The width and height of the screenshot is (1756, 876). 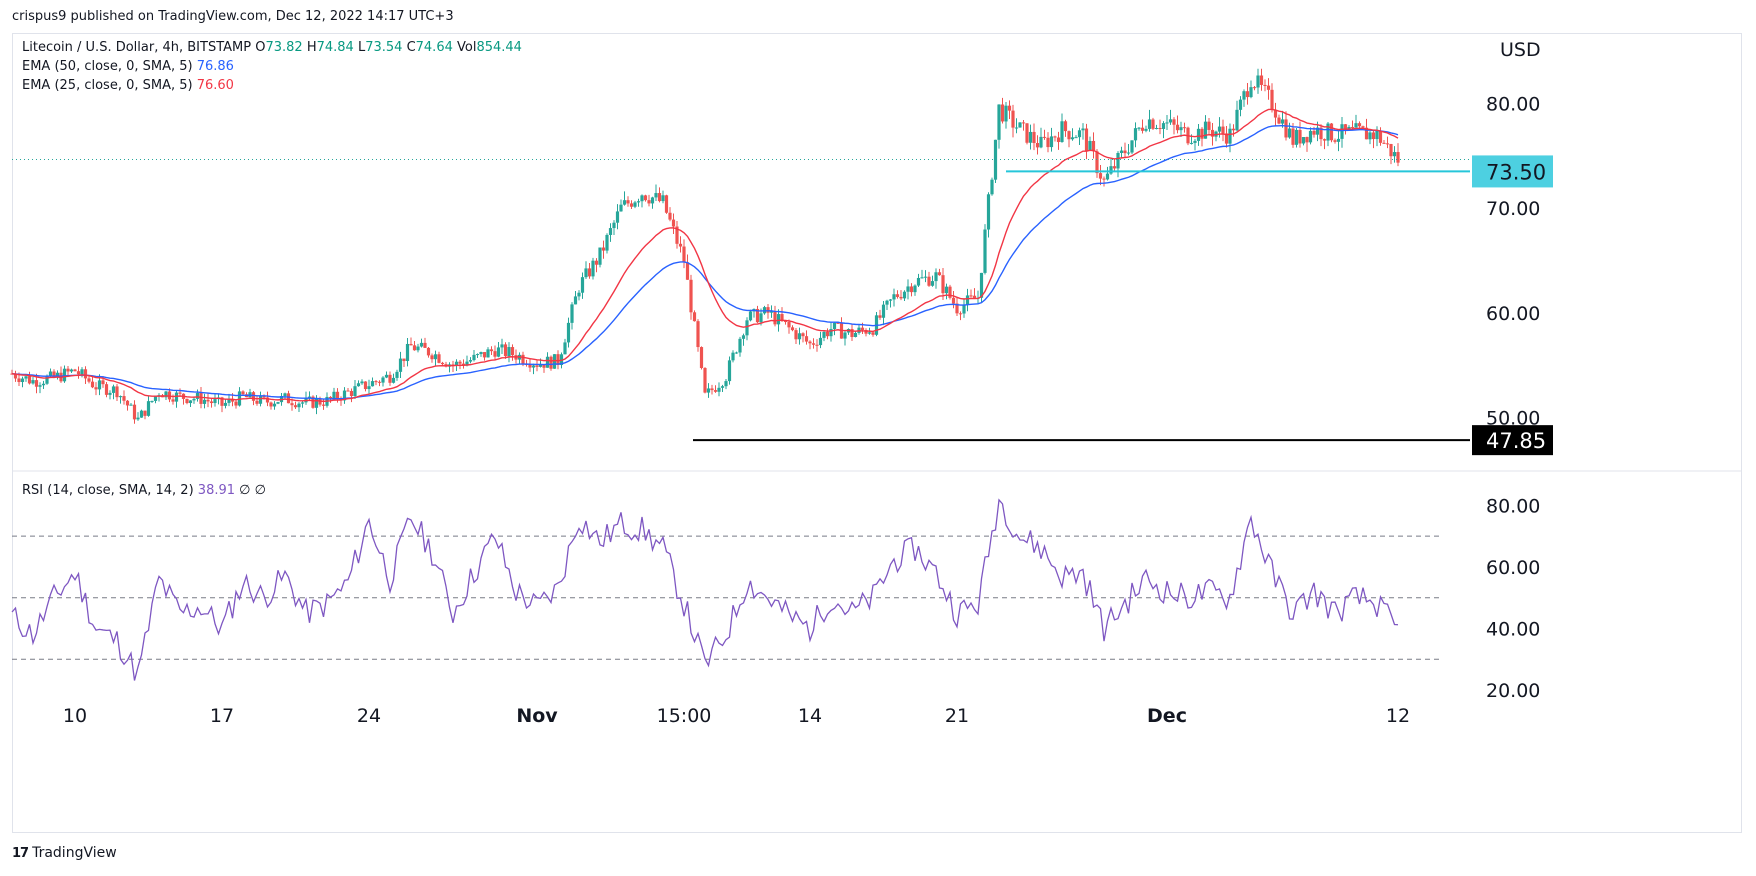 What do you see at coordinates (128, 66) in the screenshot?
I see `ema50-legend: EMA (50, close, 0, SMA, 5) 76.86` at bounding box center [128, 66].